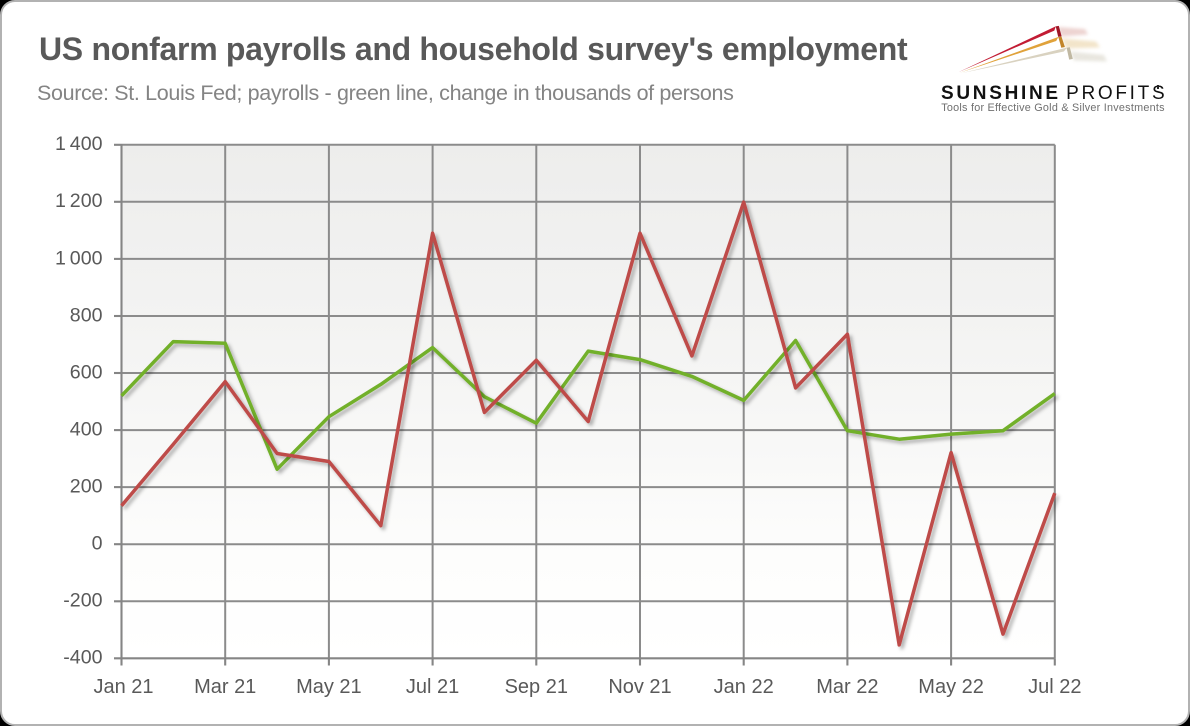 This screenshot has width=1190, height=726. Describe the element at coordinates (744, 687) in the screenshot. I see `svg-text: Jan 22` at that location.